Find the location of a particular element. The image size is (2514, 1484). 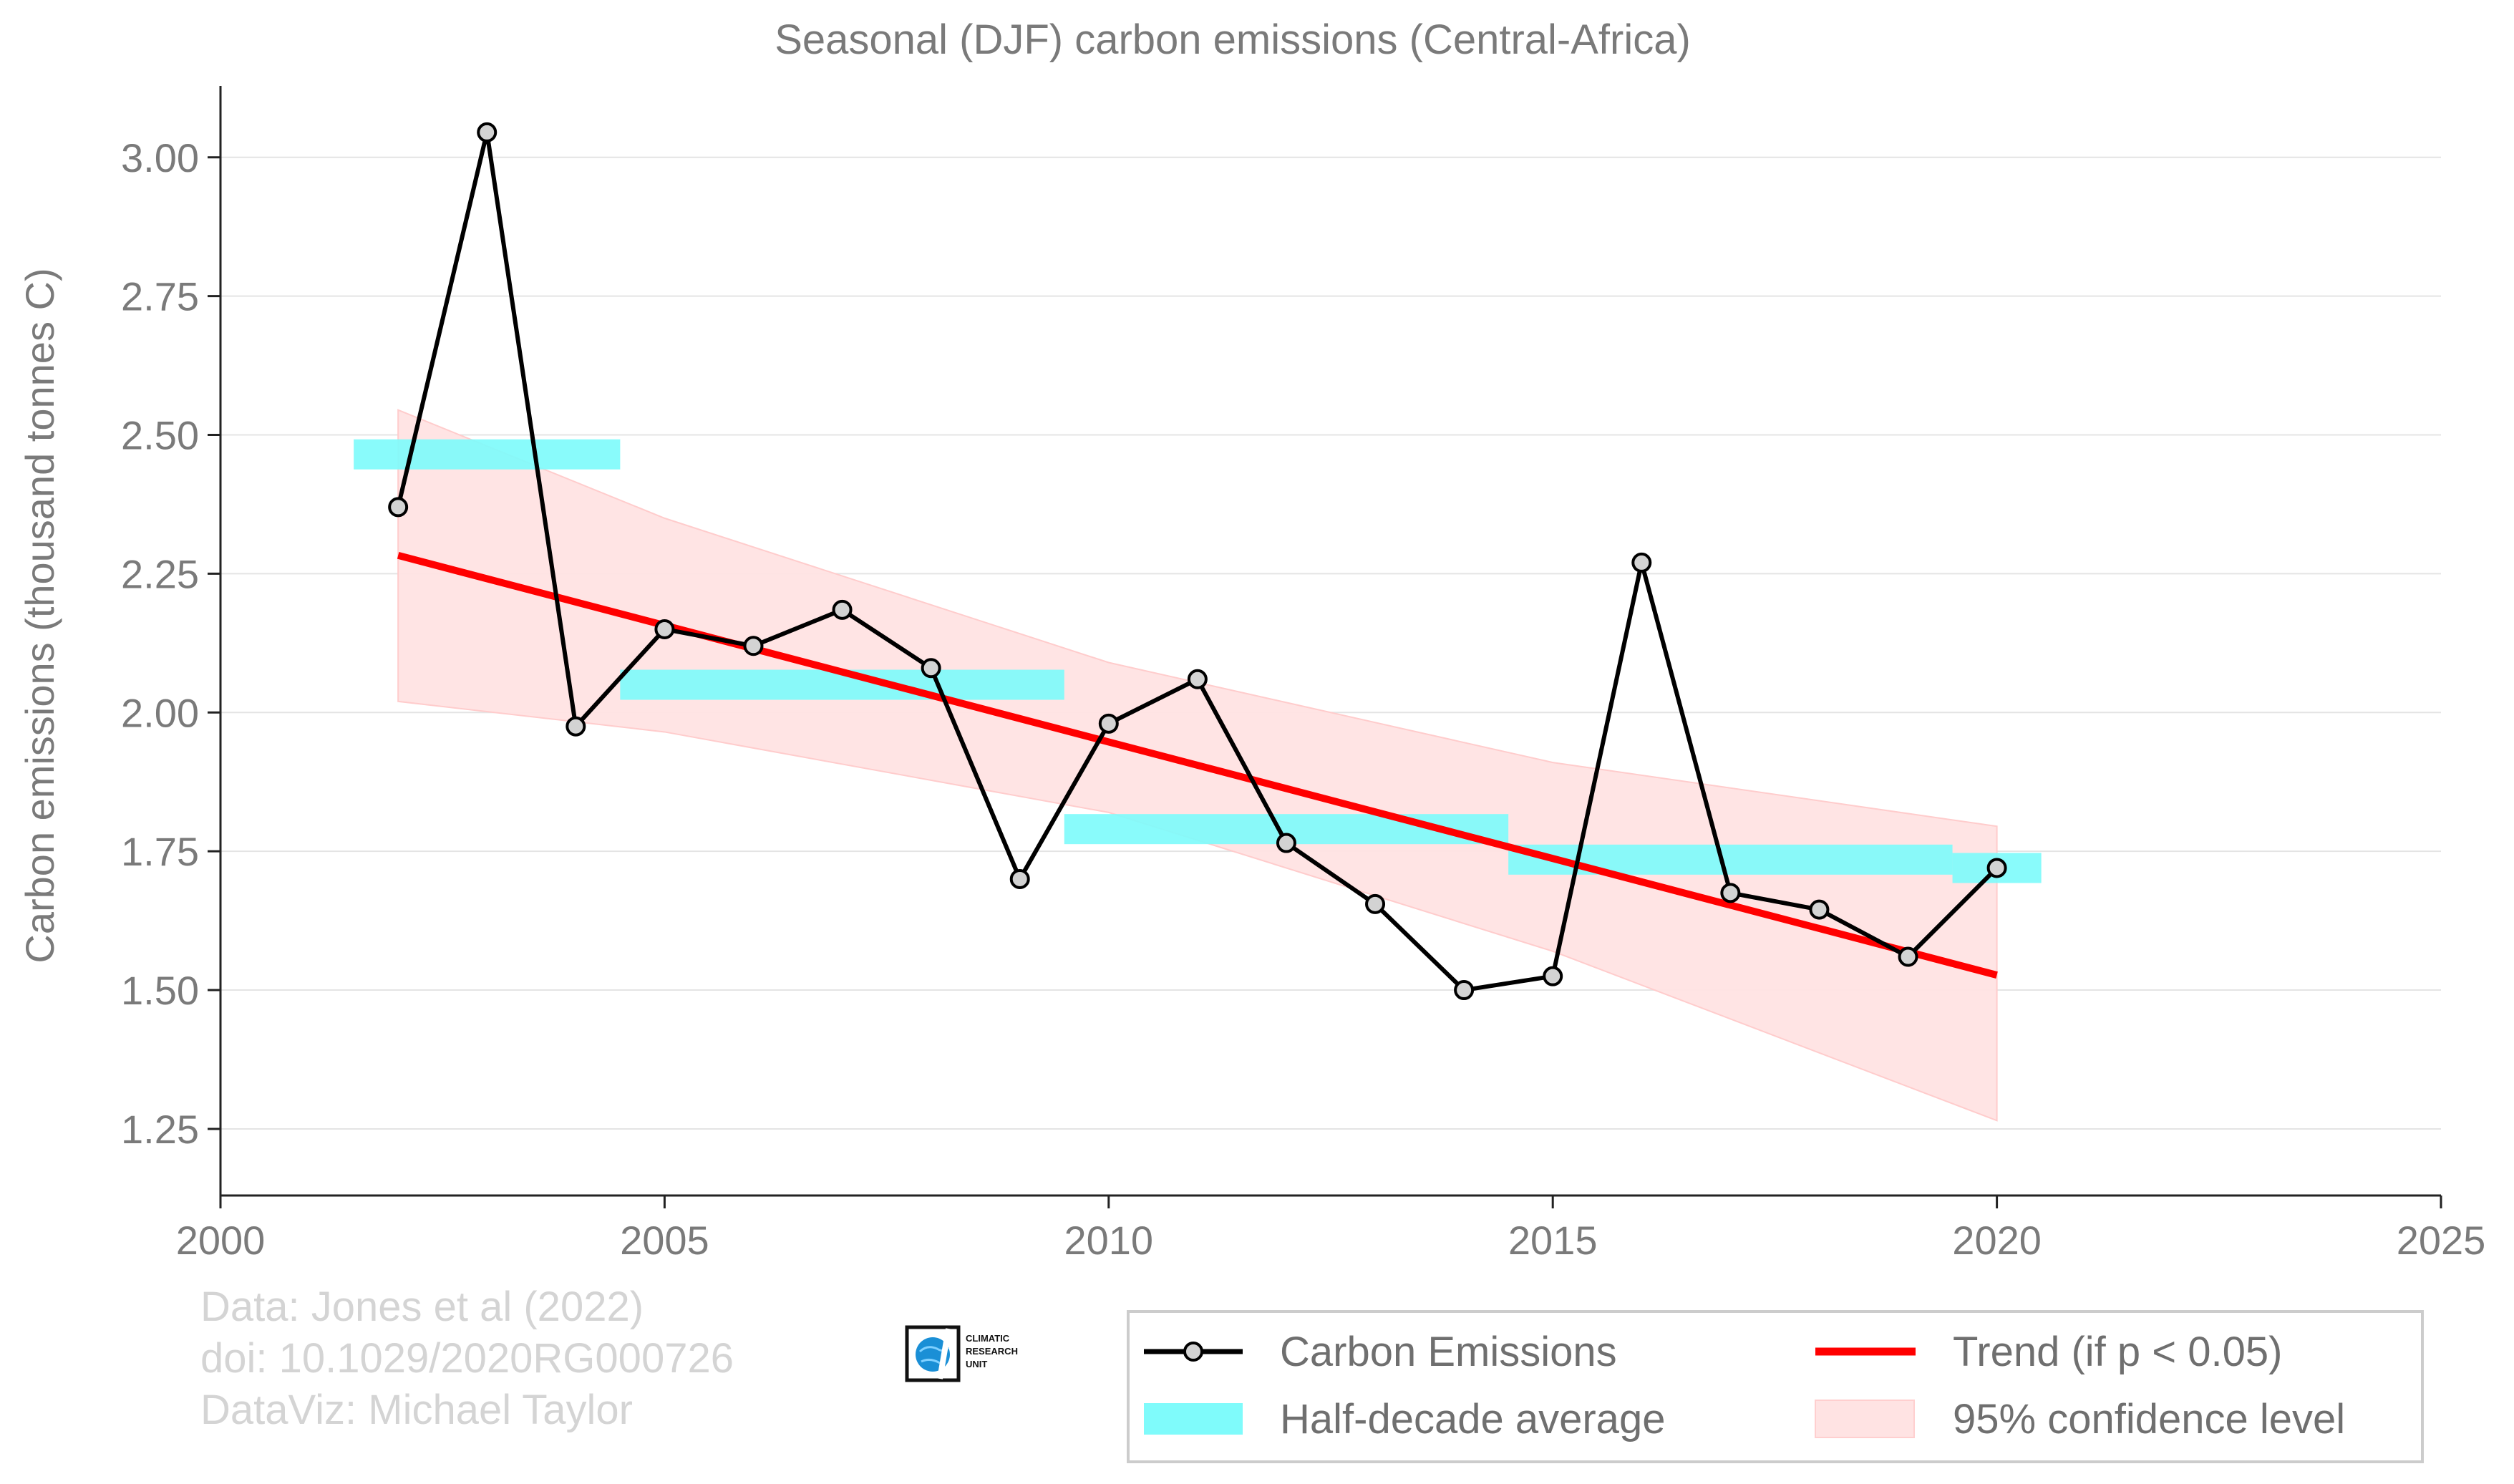

credit-data-source: Data: Jones et al (2022) is located at coordinates (422, 1307).